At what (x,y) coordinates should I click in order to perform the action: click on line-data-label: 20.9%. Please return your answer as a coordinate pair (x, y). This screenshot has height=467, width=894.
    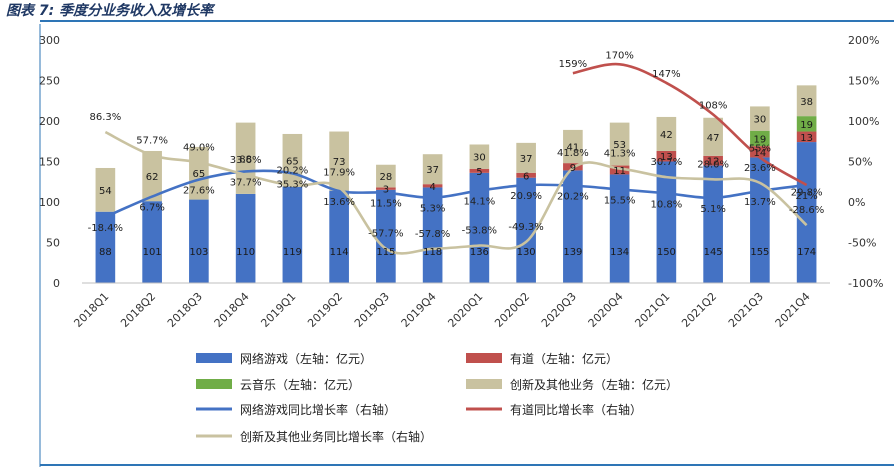
    Looking at the image, I should click on (526, 196).